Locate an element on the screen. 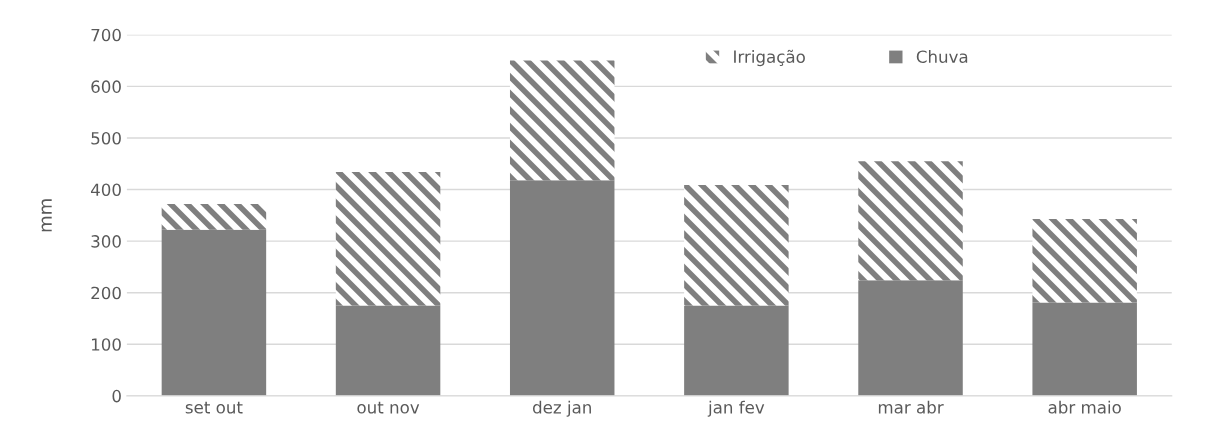 This screenshot has height=435, width=1208. x-tick-label: jan fev is located at coordinates (736, 408).